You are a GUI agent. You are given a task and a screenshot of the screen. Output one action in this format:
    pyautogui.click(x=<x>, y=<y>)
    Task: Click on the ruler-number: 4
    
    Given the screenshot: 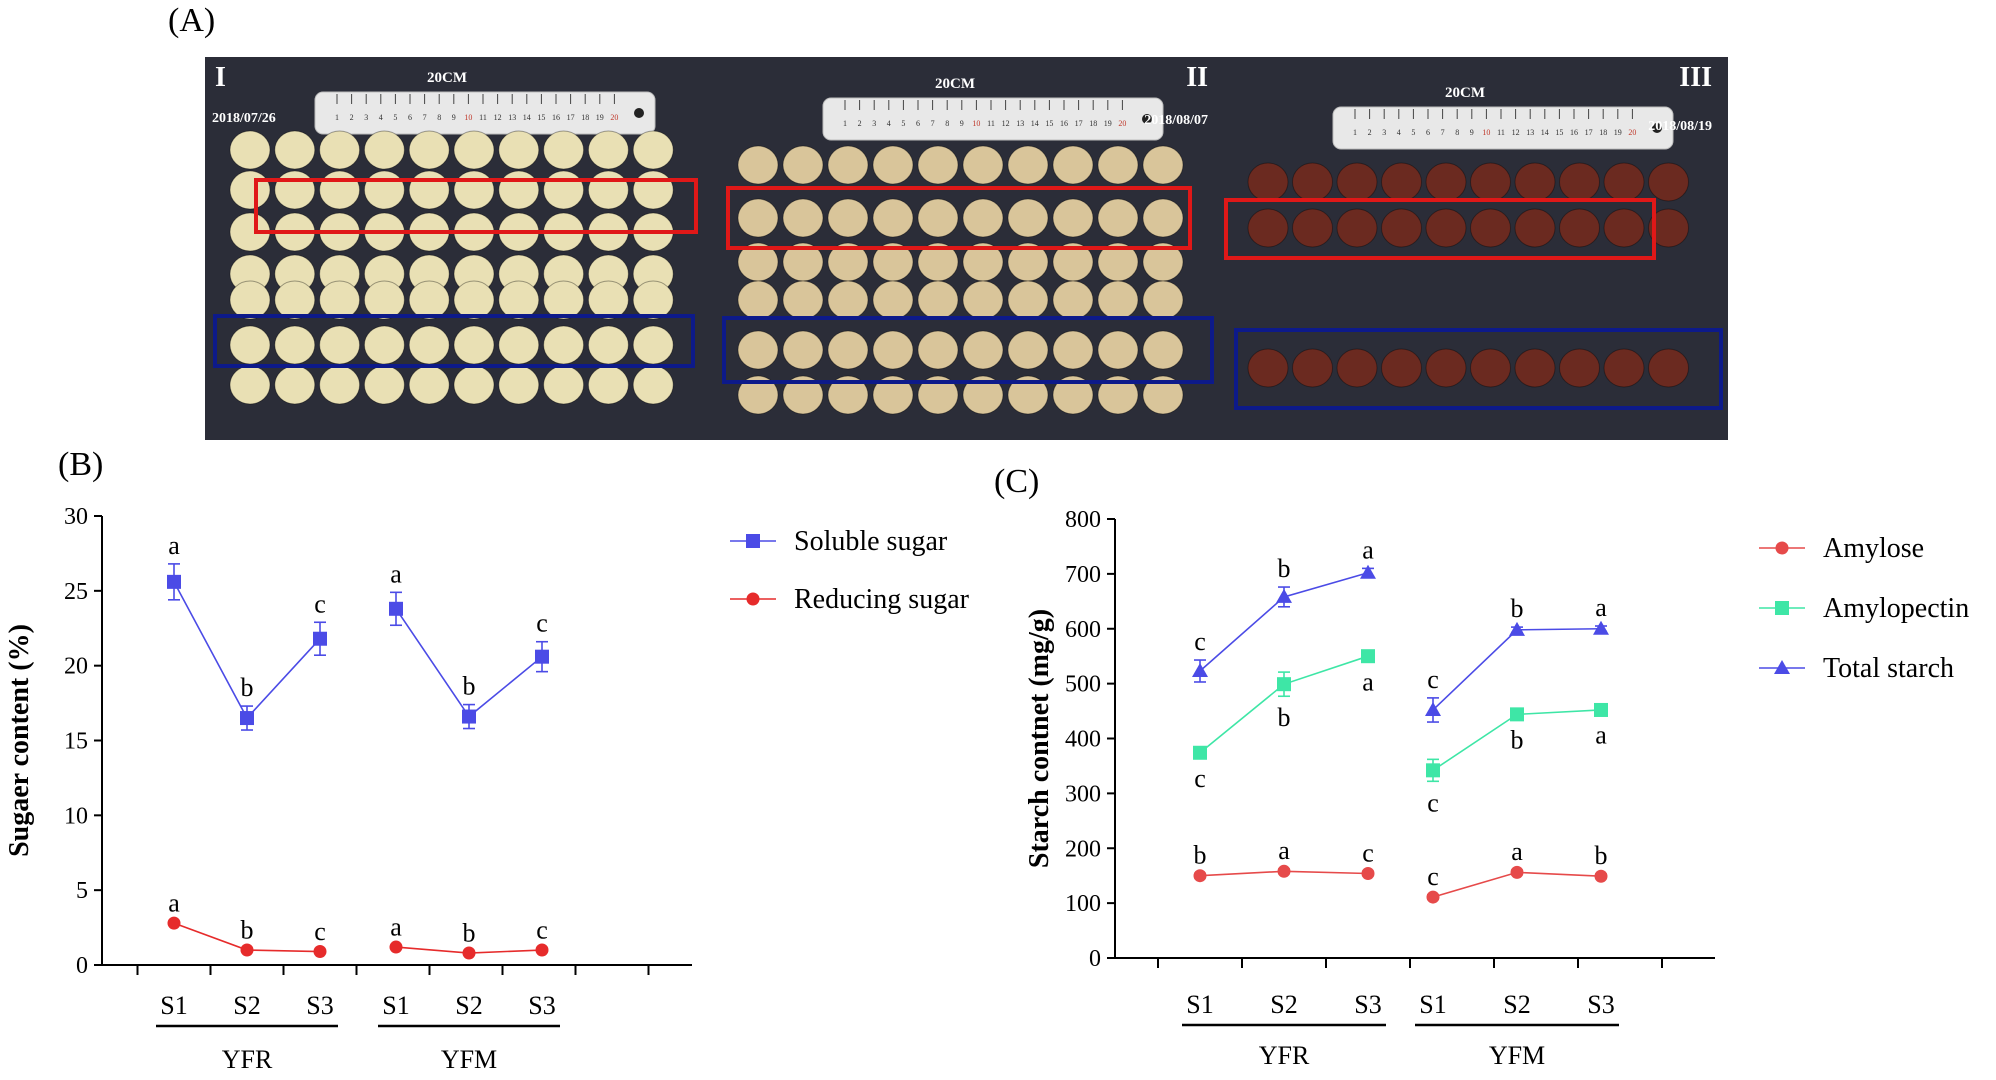 What is the action you would take?
    pyautogui.click(x=889, y=123)
    